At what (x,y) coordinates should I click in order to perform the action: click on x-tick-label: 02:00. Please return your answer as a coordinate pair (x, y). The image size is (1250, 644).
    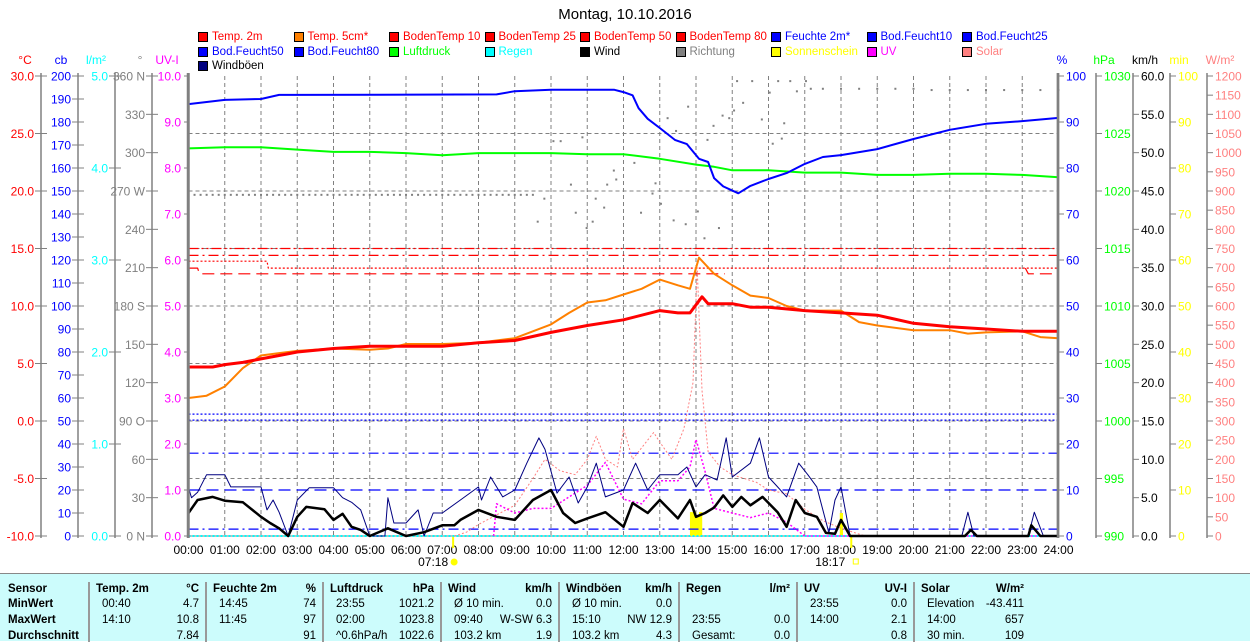
    Looking at the image, I should click on (261, 550).